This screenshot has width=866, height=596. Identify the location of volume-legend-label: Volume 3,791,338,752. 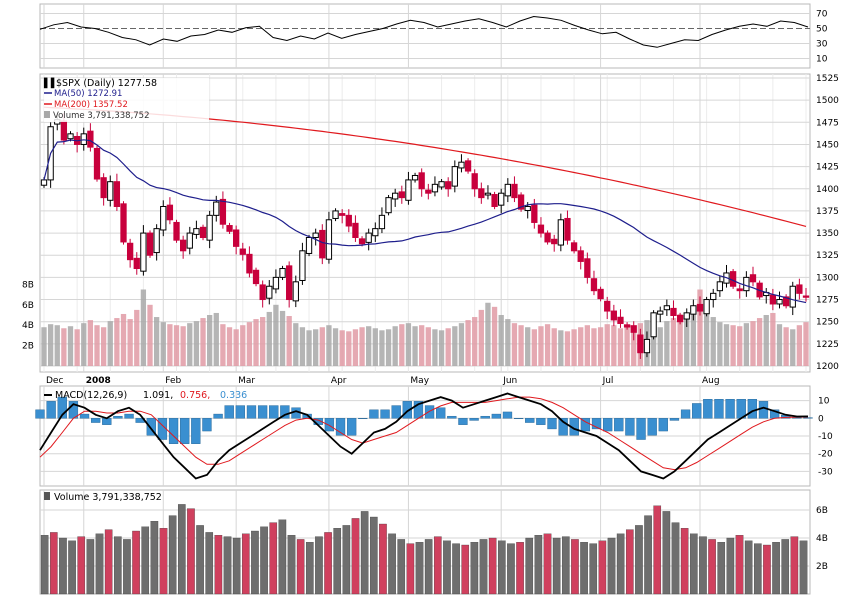
(108, 497).